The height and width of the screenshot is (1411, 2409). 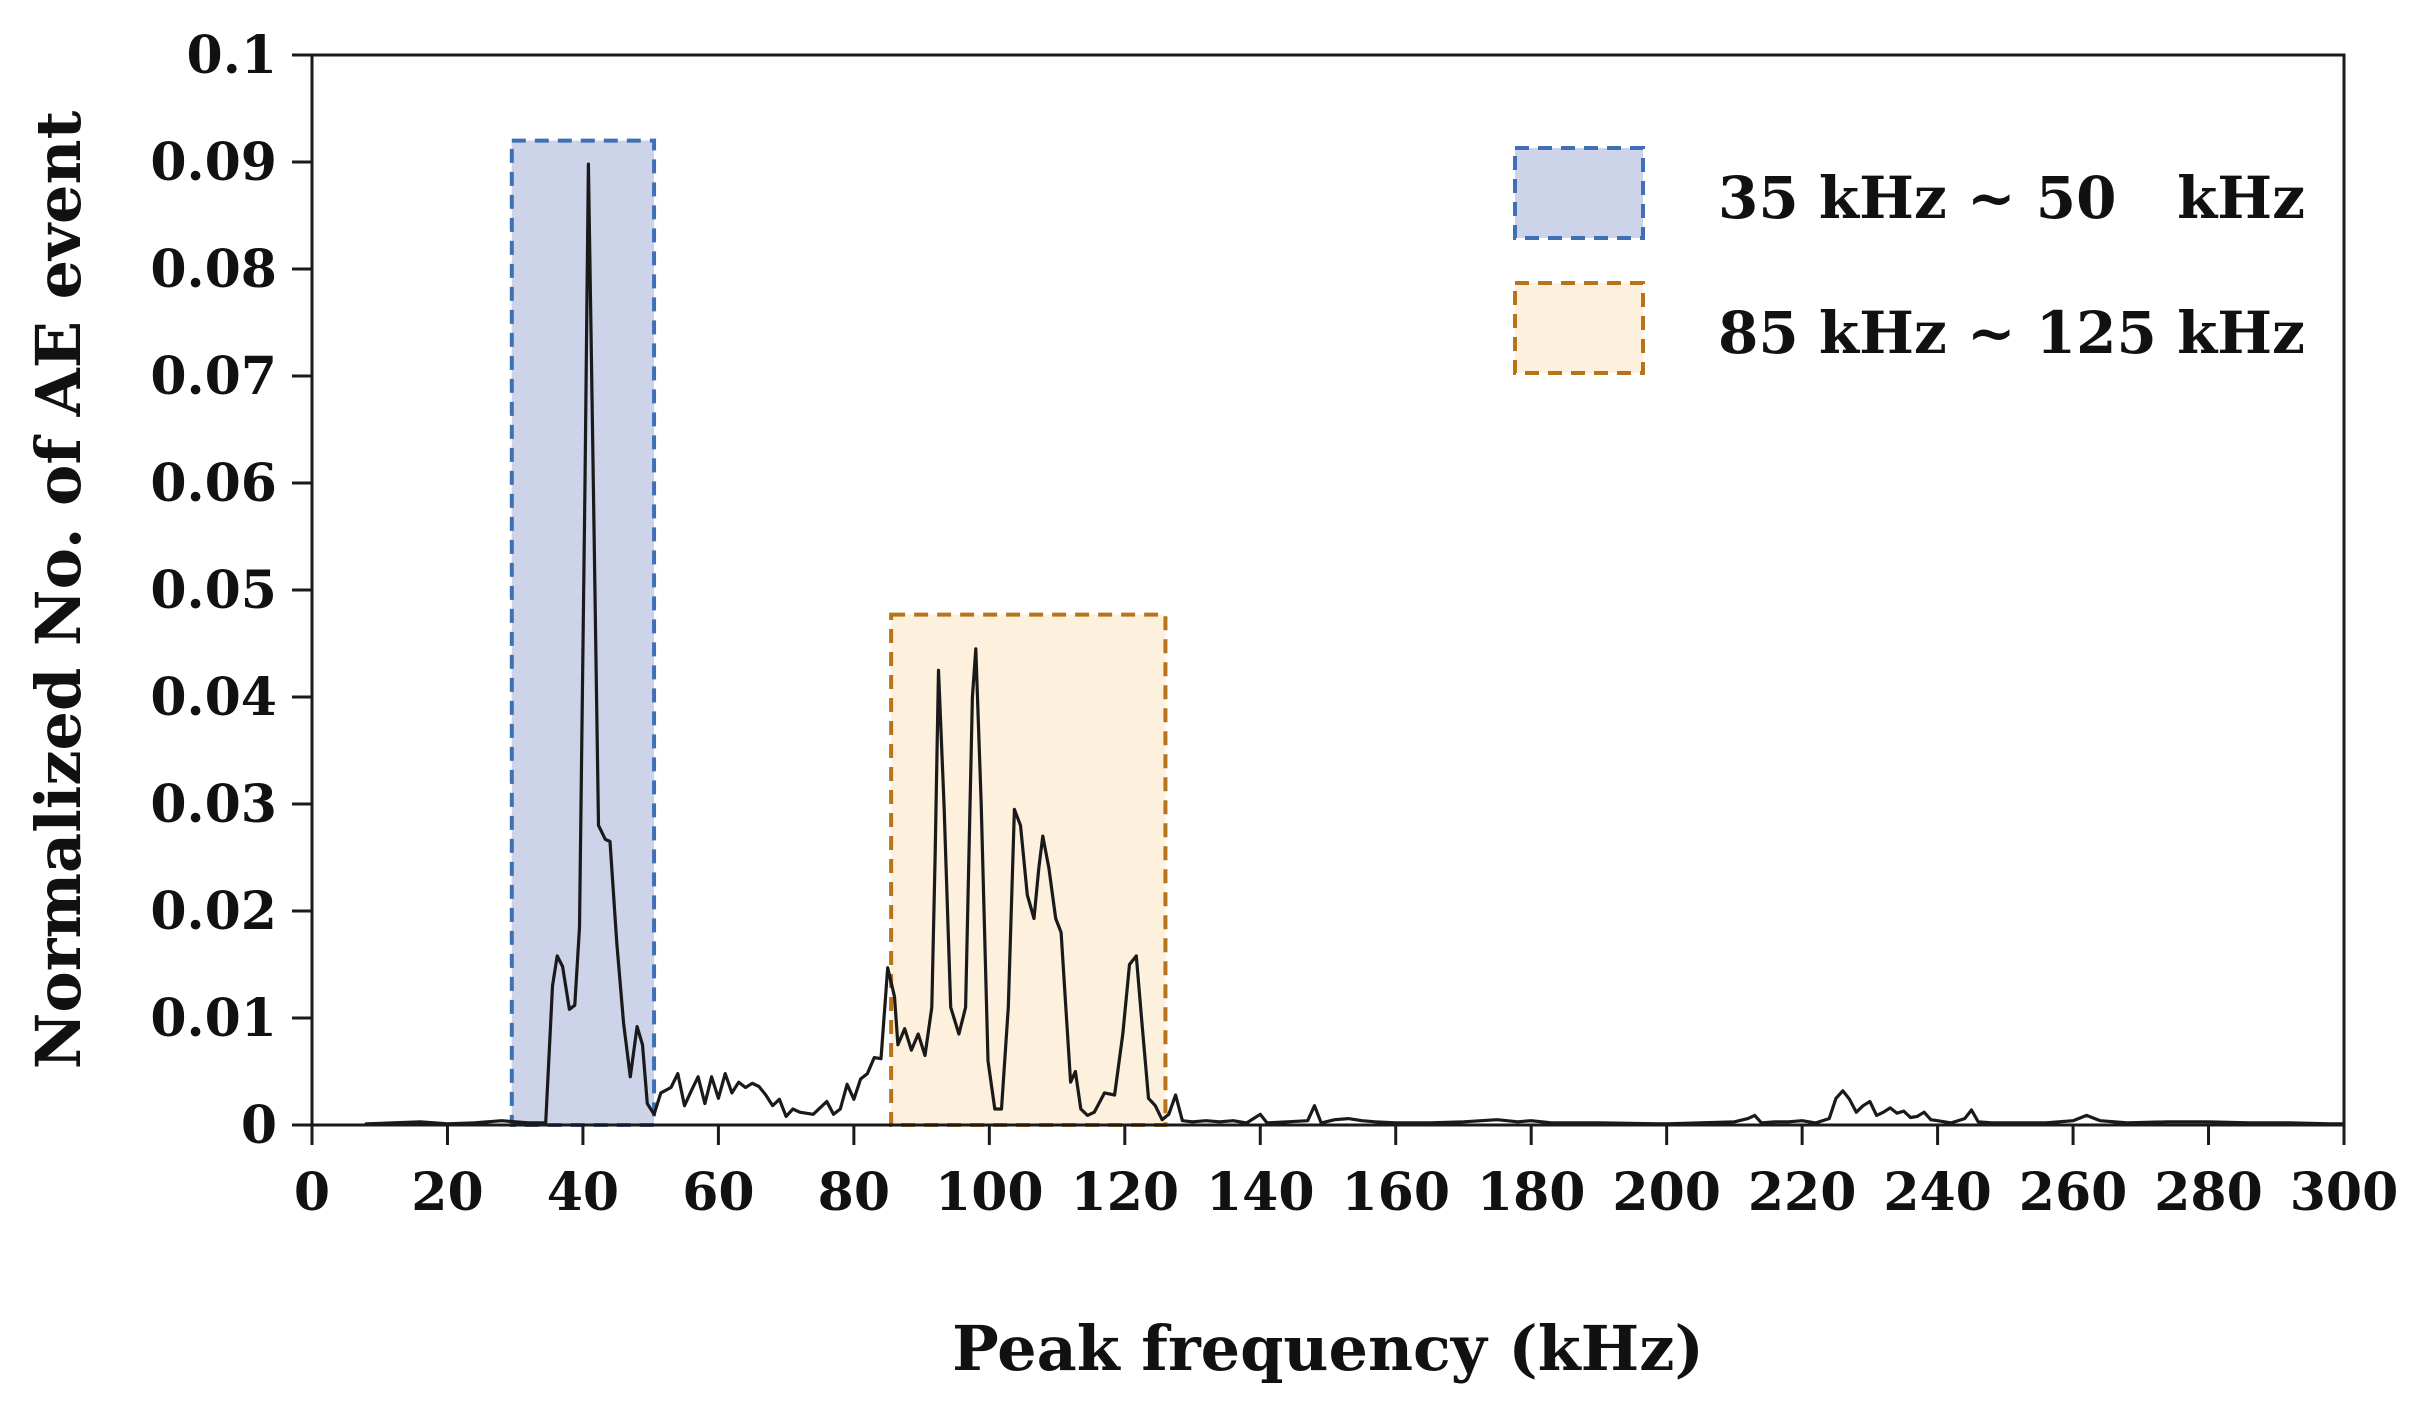 I want to click on y-tick-label: 0.02, so click(x=213, y=911).